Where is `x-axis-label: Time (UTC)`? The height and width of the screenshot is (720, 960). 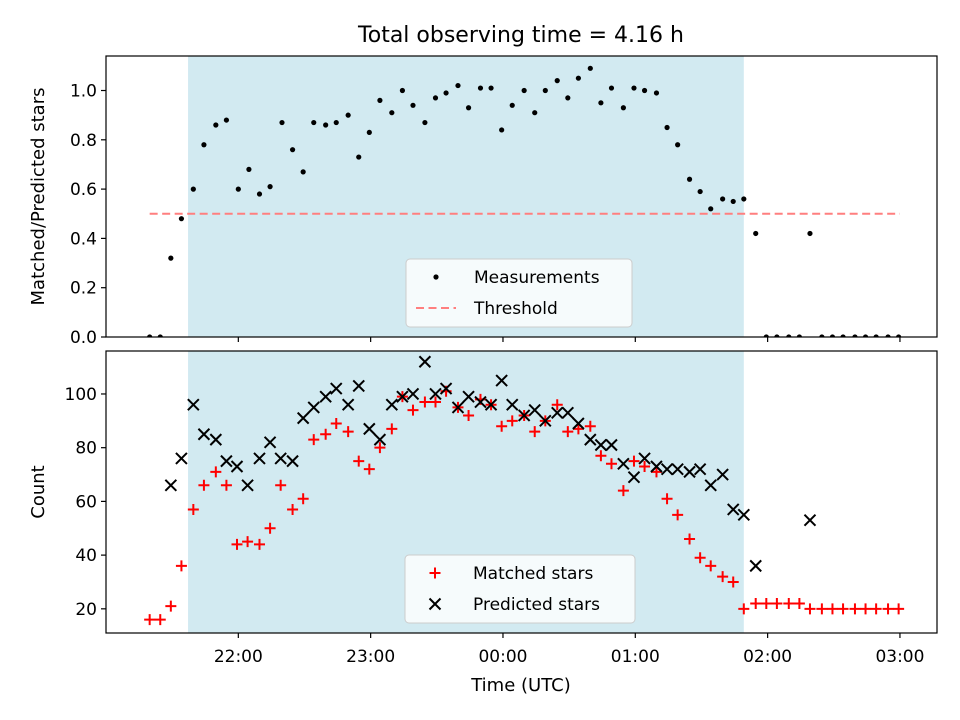 x-axis-label: Time (UTC) is located at coordinates (520, 685).